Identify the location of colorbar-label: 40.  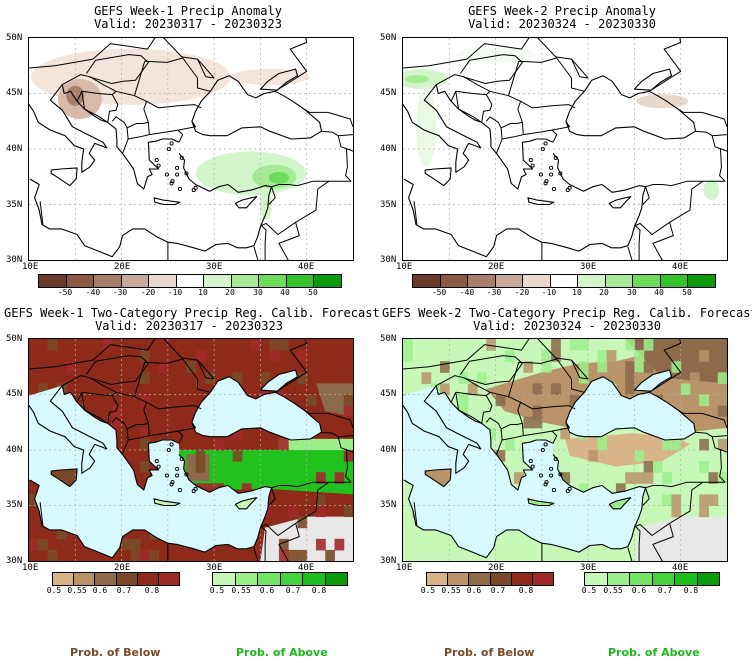
(659, 292).